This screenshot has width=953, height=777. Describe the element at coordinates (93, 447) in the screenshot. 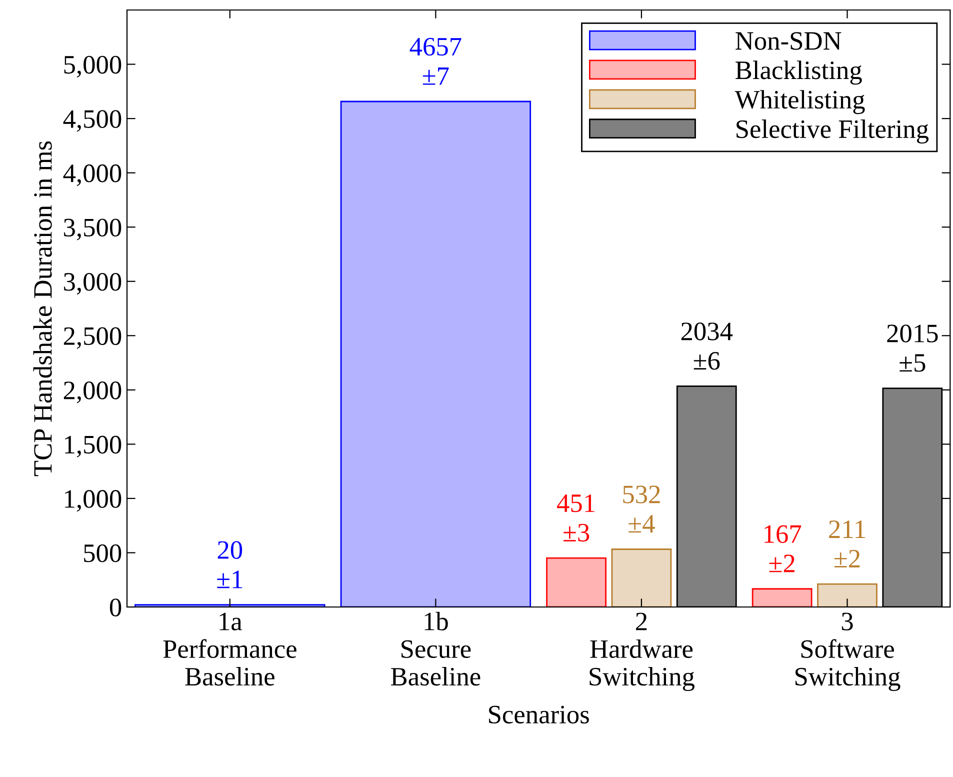

I see `y-tick-label: 1,500` at that location.